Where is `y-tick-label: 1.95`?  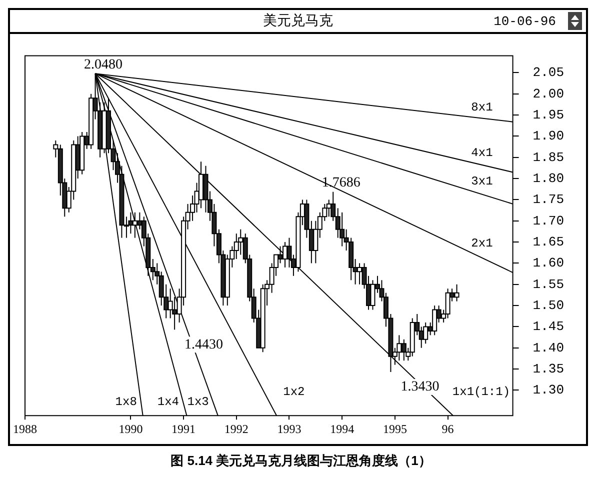 y-tick-label: 1.95 is located at coordinates (548, 115).